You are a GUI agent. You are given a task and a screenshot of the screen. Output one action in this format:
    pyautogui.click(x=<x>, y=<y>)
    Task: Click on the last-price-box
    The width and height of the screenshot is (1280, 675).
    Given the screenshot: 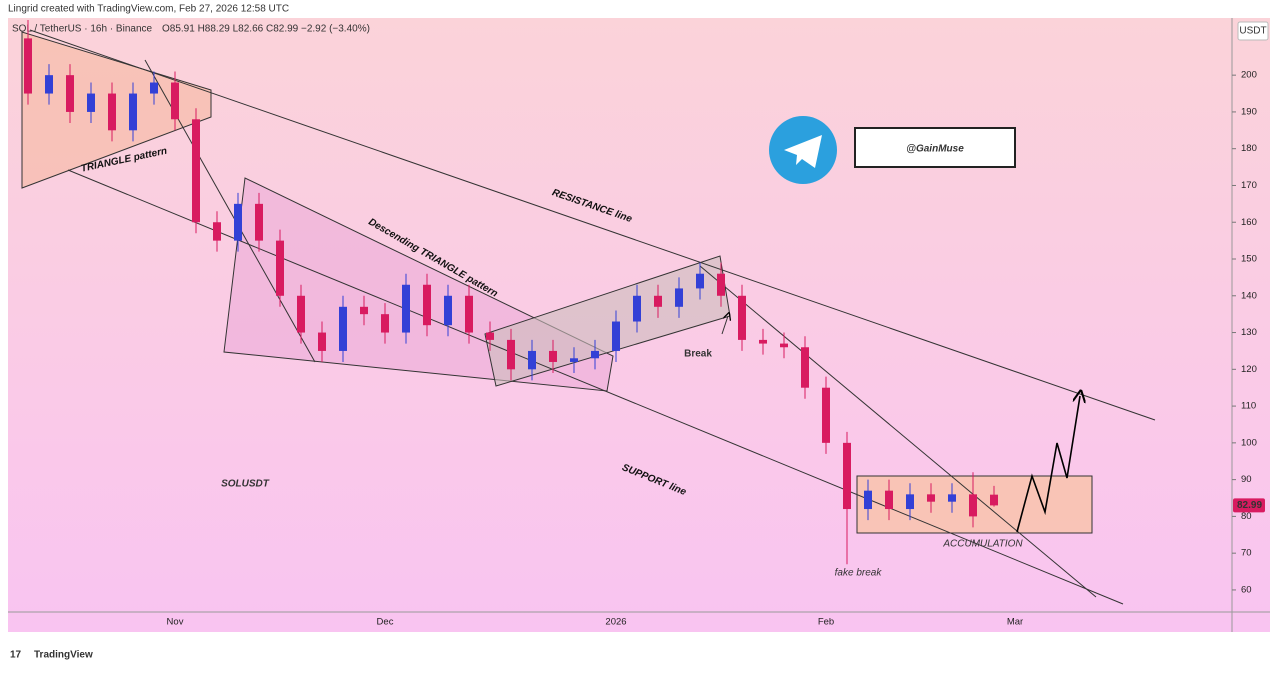 What is the action you would take?
    pyautogui.click(x=1249, y=505)
    